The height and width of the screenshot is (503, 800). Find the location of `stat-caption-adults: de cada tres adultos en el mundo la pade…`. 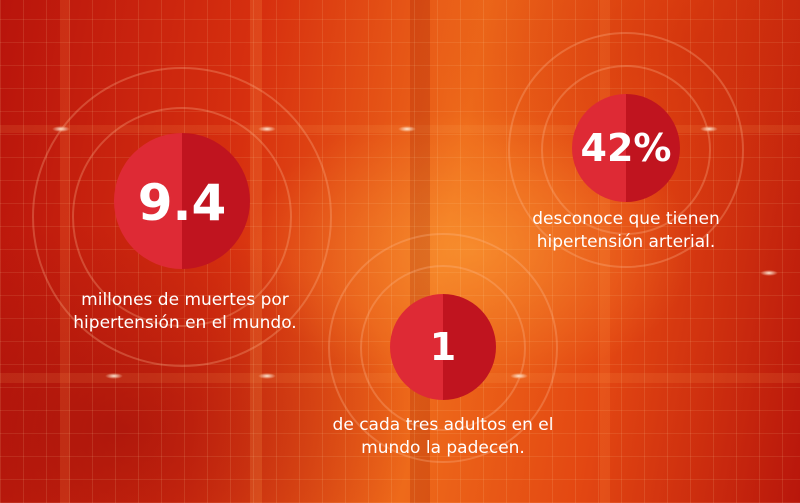

stat-caption-adults: de cada tres adultos en el mundo la pade… is located at coordinates (443, 437).